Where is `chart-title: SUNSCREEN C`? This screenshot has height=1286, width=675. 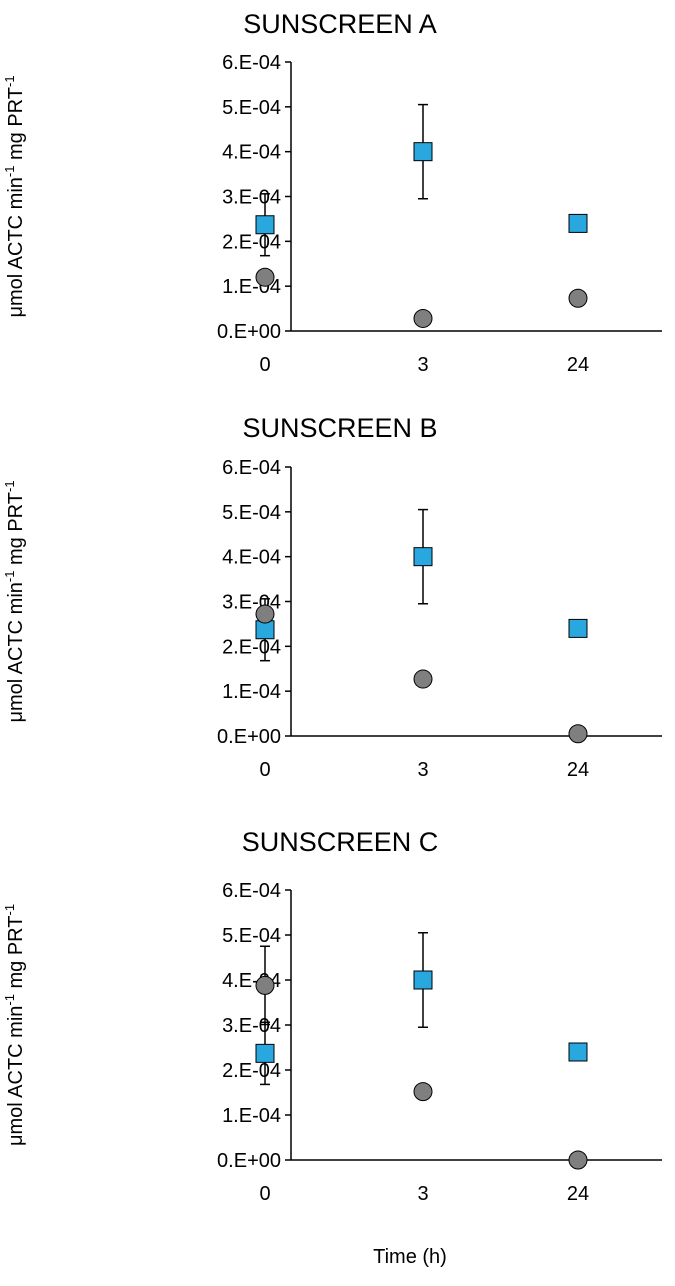
chart-title: SUNSCREEN C is located at coordinates (340, 842).